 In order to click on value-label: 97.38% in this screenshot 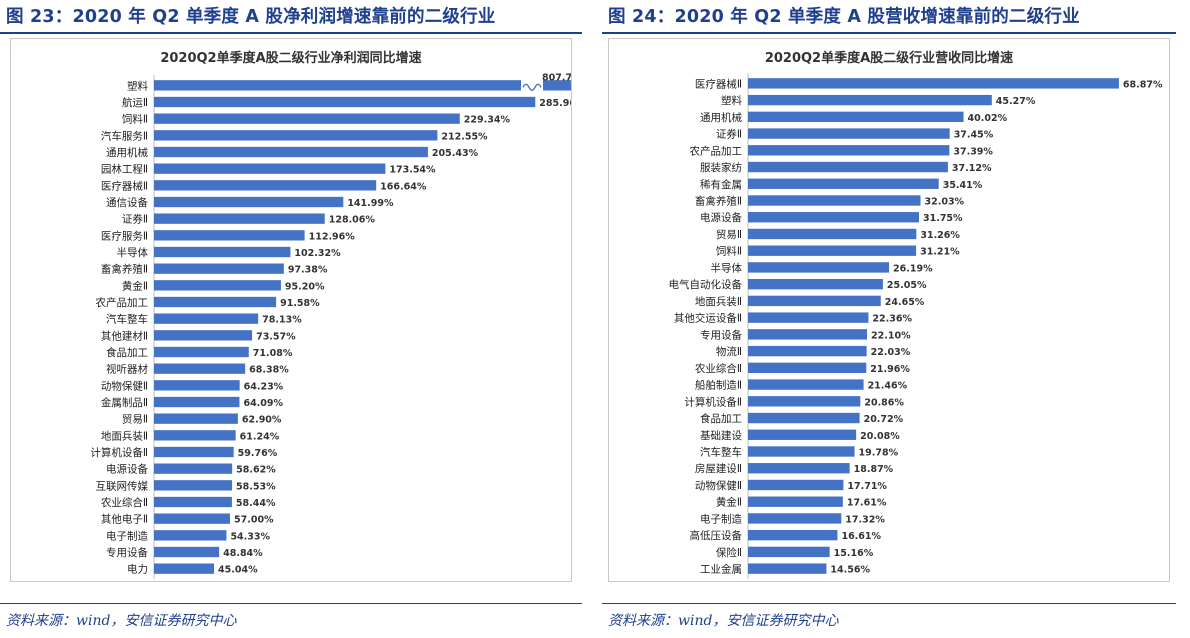, I will do `click(308, 270)`.